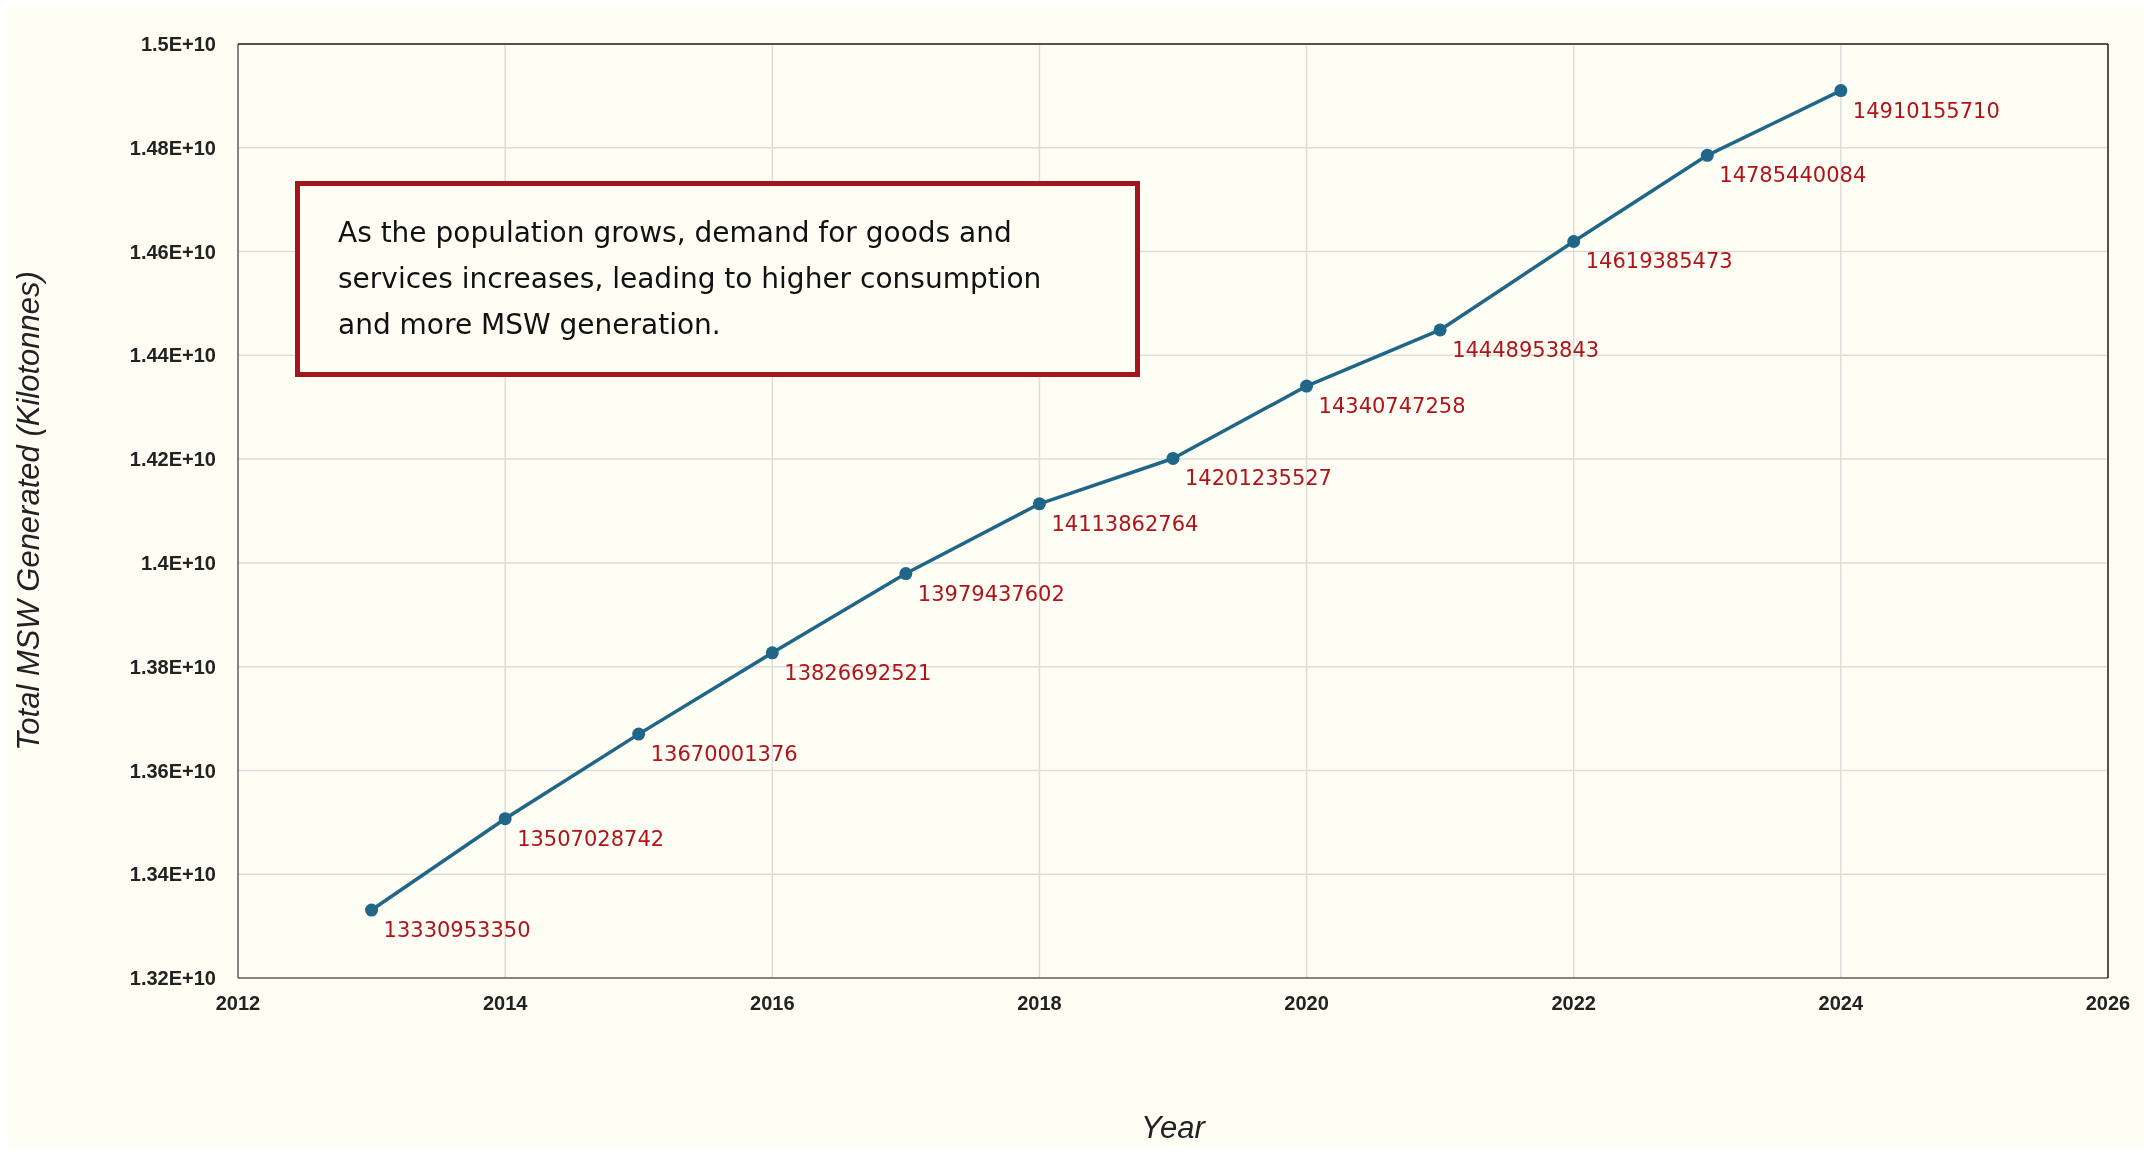 The image size is (2151, 1157). Describe the element at coordinates (505, 1003) in the screenshot. I see `x-tick-label: 2014` at that location.